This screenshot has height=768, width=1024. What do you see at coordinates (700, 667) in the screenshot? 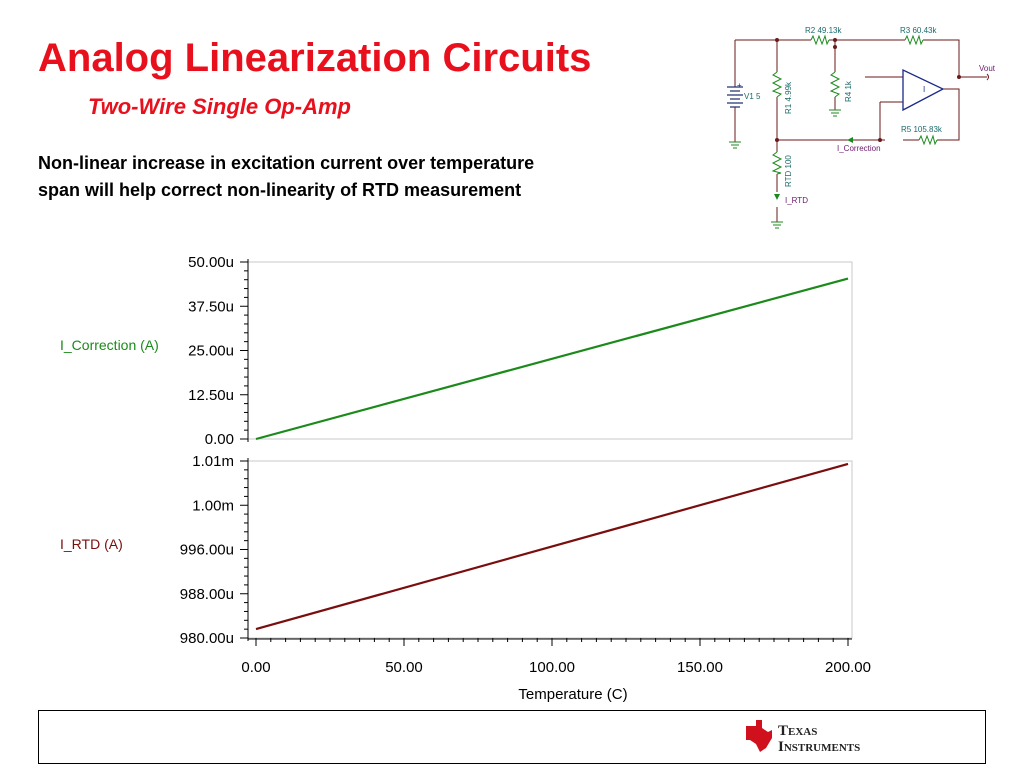
I see `x-tick-label: 150.00` at bounding box center [700, 667].